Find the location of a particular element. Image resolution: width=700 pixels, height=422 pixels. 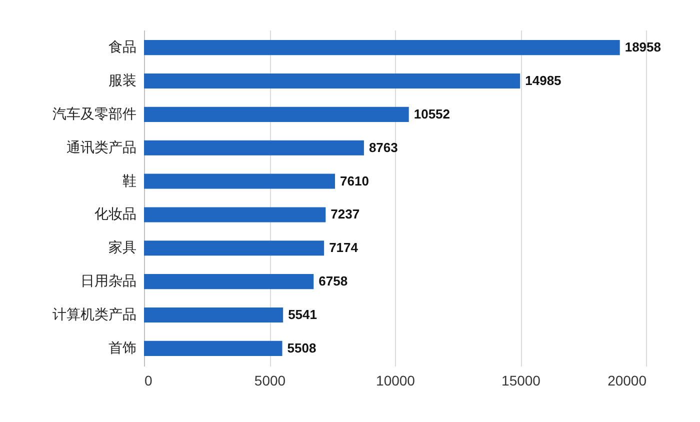

data-label: 7610 is located at coordinates (354, 180).